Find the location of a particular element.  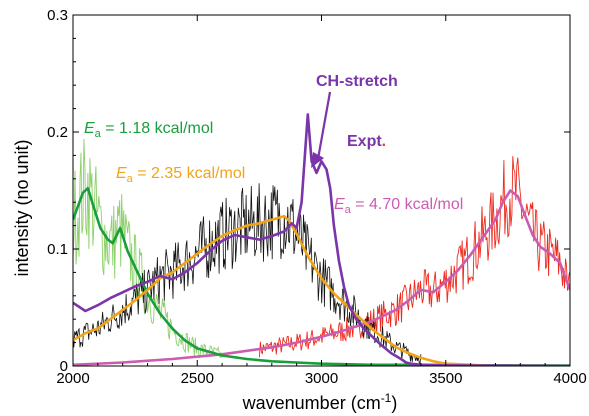

annotation-expt-label: Expt is located at coordinates (364, 141).